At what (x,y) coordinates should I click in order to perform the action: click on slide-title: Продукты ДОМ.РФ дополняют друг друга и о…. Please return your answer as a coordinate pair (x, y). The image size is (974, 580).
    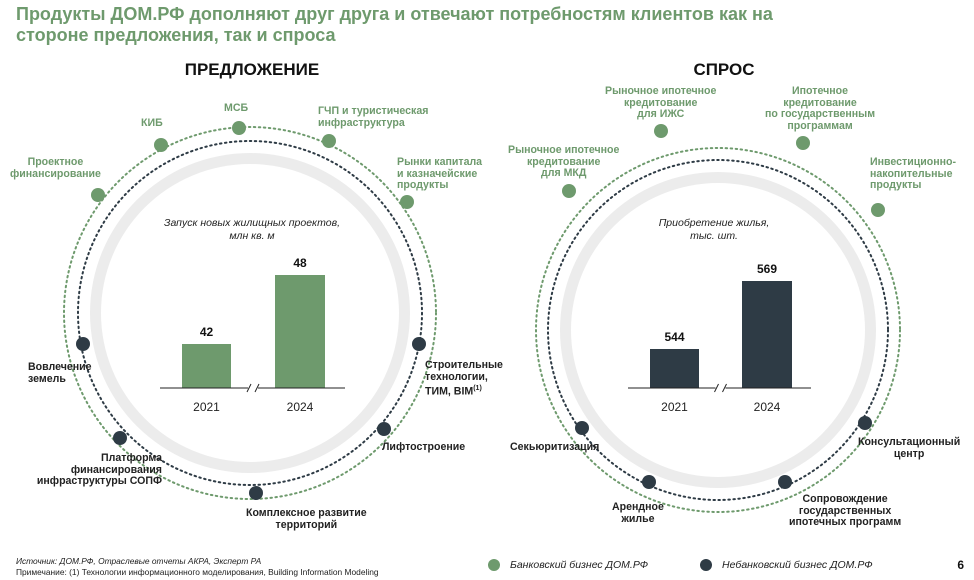
    Looking at the image, I should click on (394, 24).